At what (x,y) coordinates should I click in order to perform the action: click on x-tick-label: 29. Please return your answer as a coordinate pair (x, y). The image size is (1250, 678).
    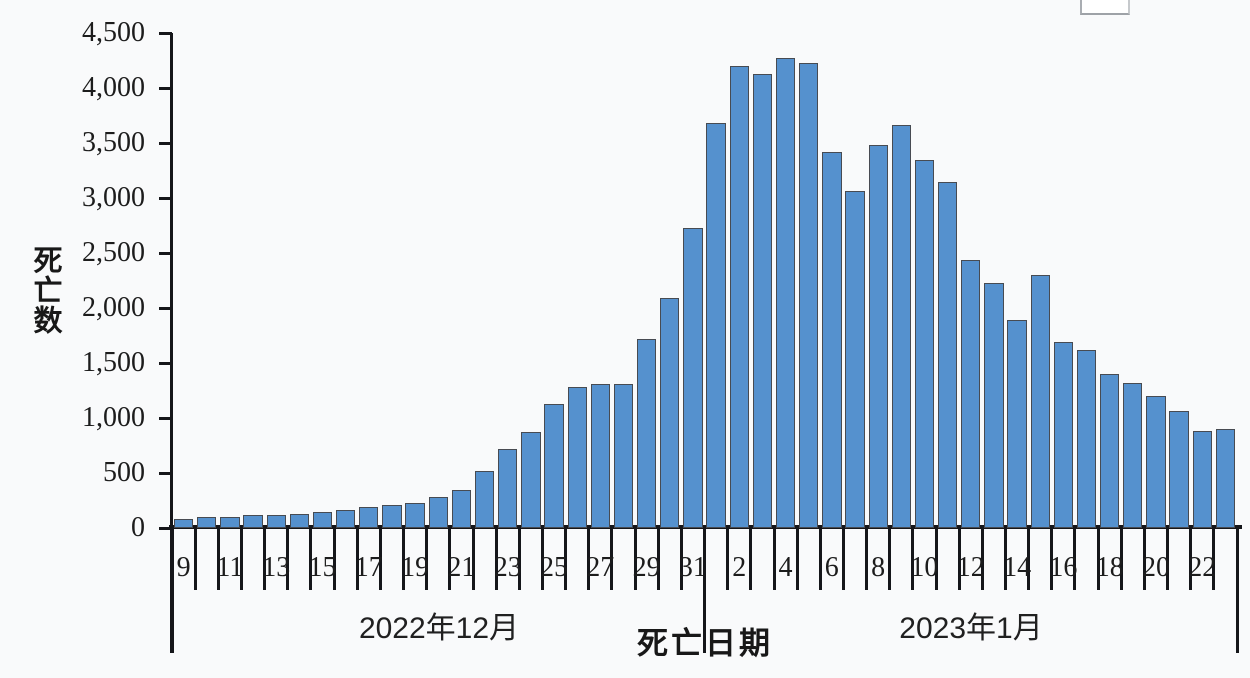
    Looking at the image, I should click on (646, 567).